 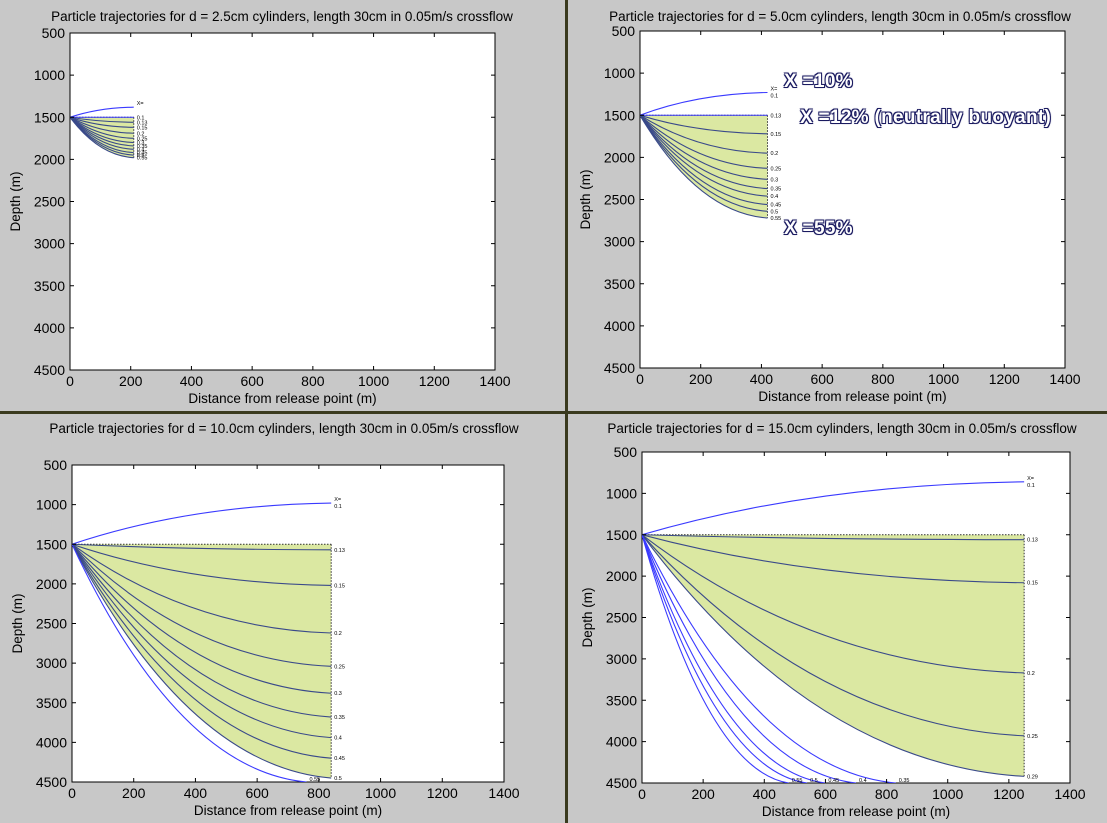 I want to click on annotation-x10: X =10%, so click(x=818, y=81).